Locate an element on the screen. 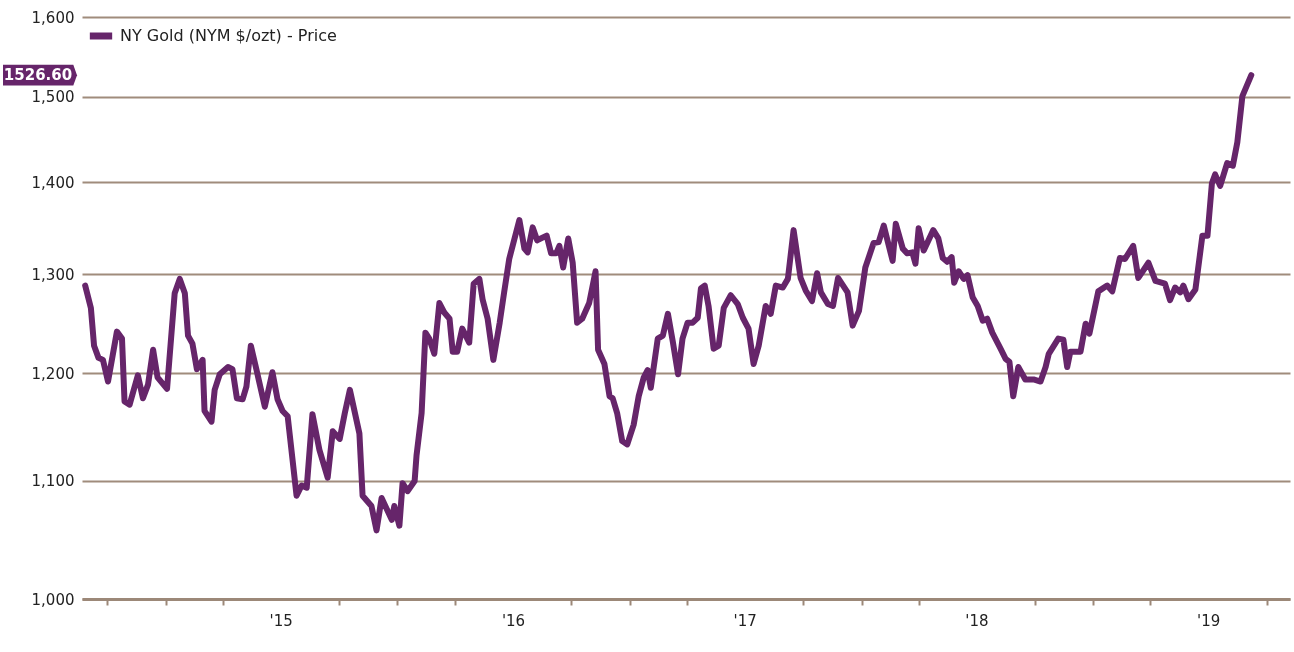  x-tick-label: '15 is located at coordinates (281, 620).